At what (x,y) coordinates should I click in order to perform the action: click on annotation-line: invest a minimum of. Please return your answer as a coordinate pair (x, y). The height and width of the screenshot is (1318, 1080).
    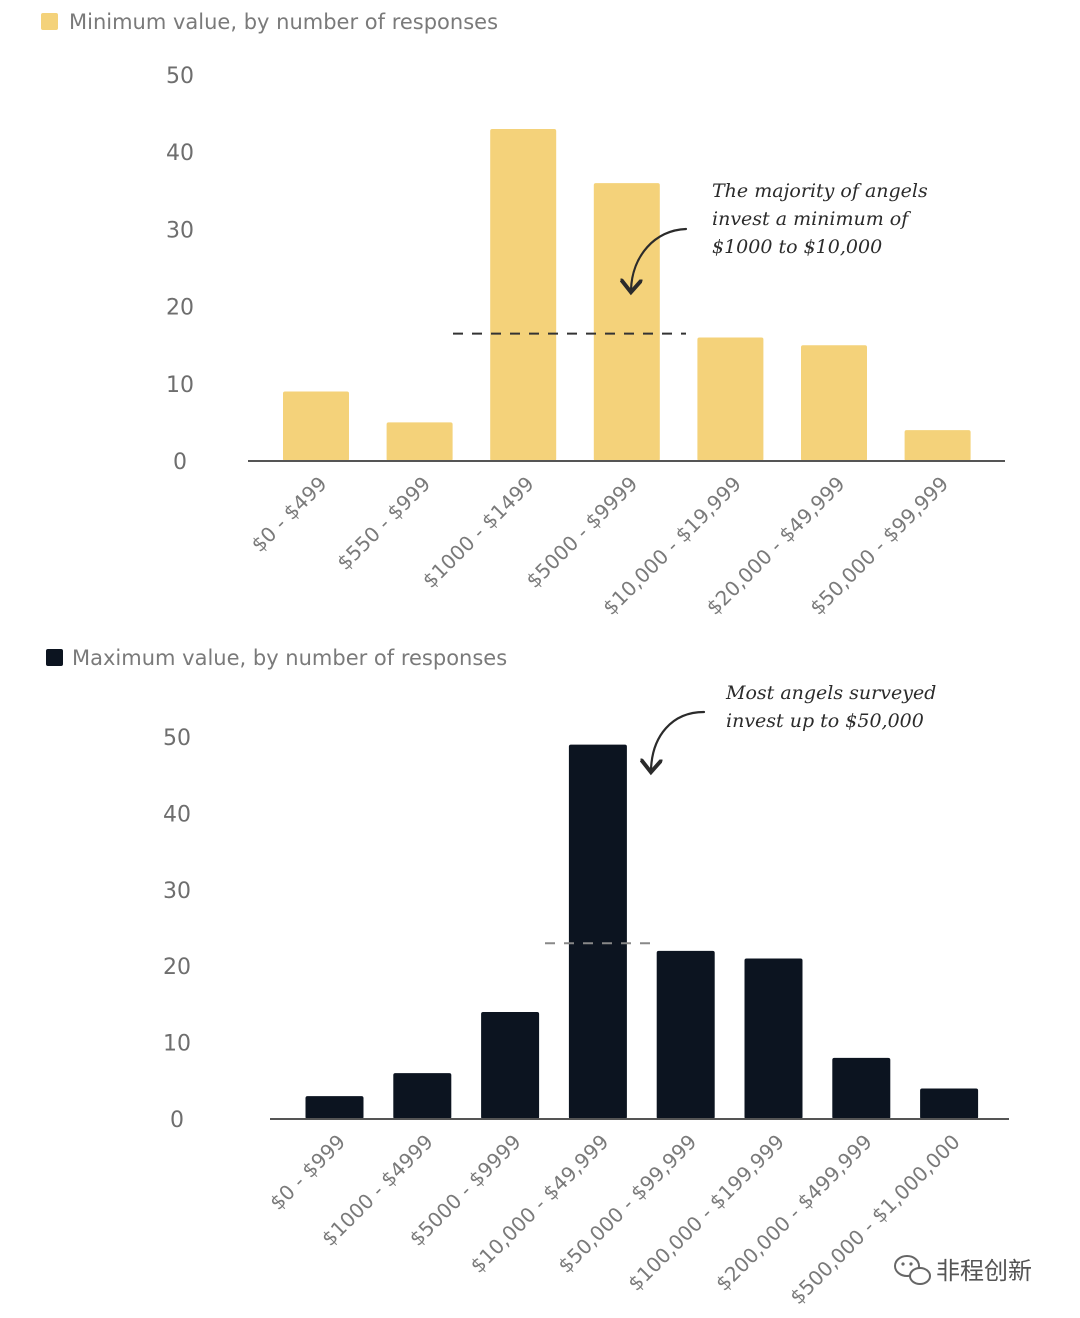
    Looking at the image, I should click on (811, 219).